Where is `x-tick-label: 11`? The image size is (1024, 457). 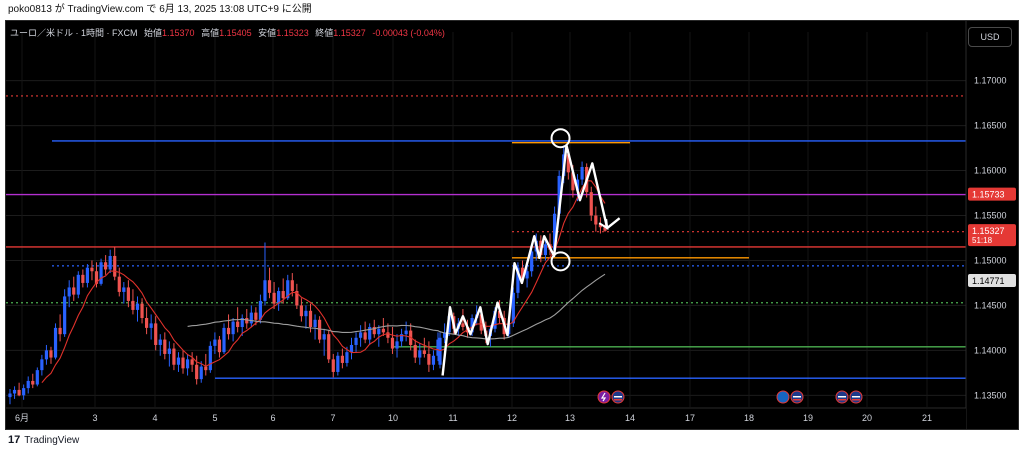
x-tick-label: 11 is located at coordinates (452, 418).